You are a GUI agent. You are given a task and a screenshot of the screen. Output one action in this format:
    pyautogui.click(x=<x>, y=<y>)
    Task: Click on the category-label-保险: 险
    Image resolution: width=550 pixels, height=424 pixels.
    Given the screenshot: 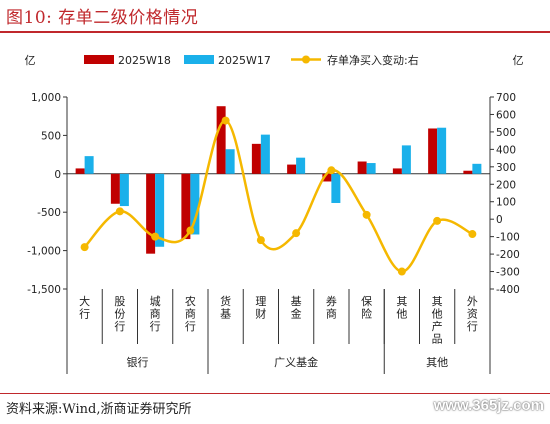 What is the action you would take?
    pyautogui.click(x=366, y=314)
    